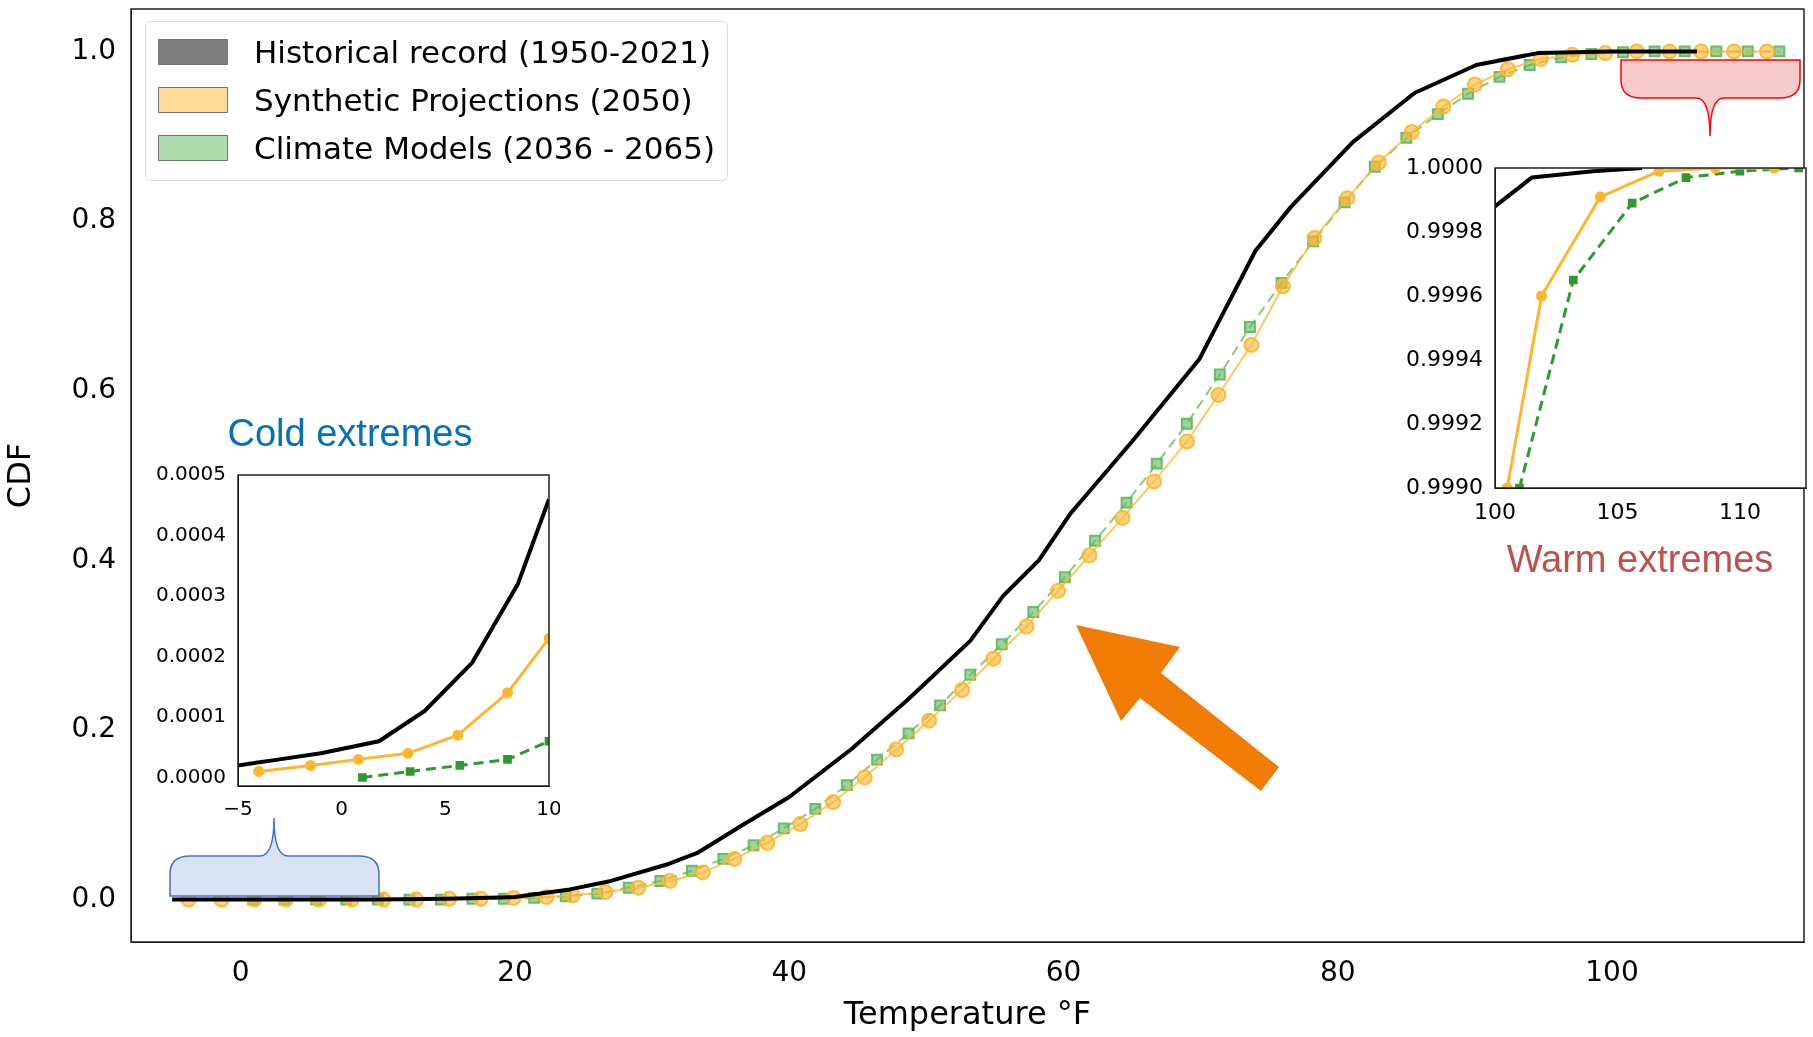 The image size is (1813, 1037). What do you see at coordinates (191, 654) in the screenshot?
I see `y-tick-label: 0.0002` at bounding box center [191, 654].